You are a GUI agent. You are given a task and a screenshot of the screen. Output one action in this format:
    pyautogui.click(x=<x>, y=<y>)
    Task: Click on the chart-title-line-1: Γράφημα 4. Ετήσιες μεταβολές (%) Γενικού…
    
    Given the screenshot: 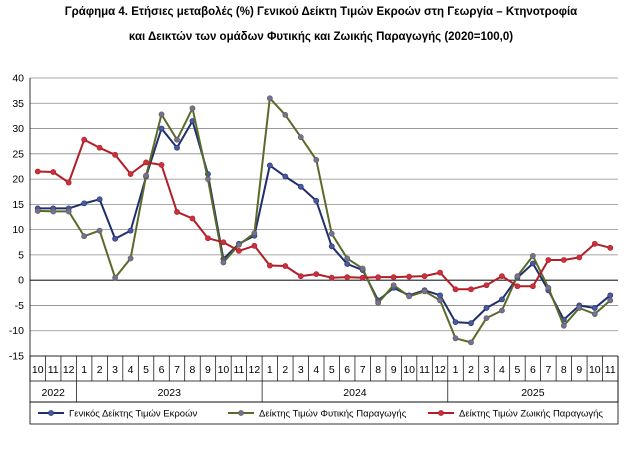 What is the action you would take?
    pyautogui.click(x=321, y=12)
    